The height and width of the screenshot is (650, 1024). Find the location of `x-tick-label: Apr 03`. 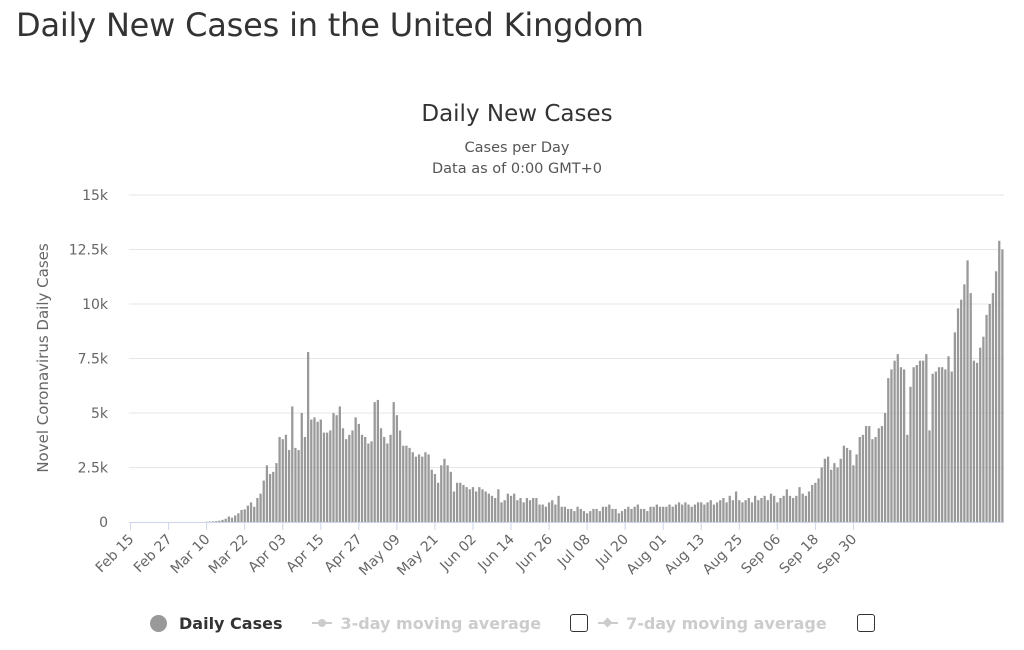

x-tick-label: Apr 03 is located at coordinates (267, 554).